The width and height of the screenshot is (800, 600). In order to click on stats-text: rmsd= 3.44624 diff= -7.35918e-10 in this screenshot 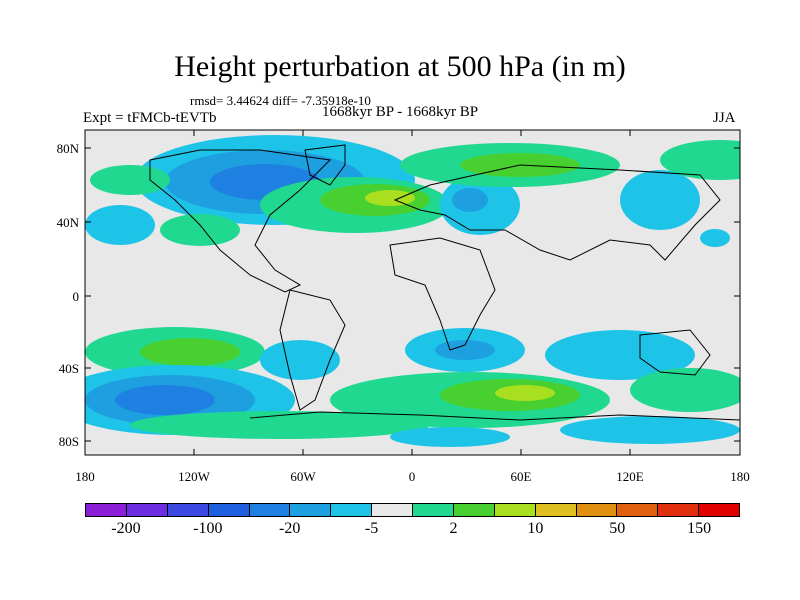, I will do `click(280, 100)`.